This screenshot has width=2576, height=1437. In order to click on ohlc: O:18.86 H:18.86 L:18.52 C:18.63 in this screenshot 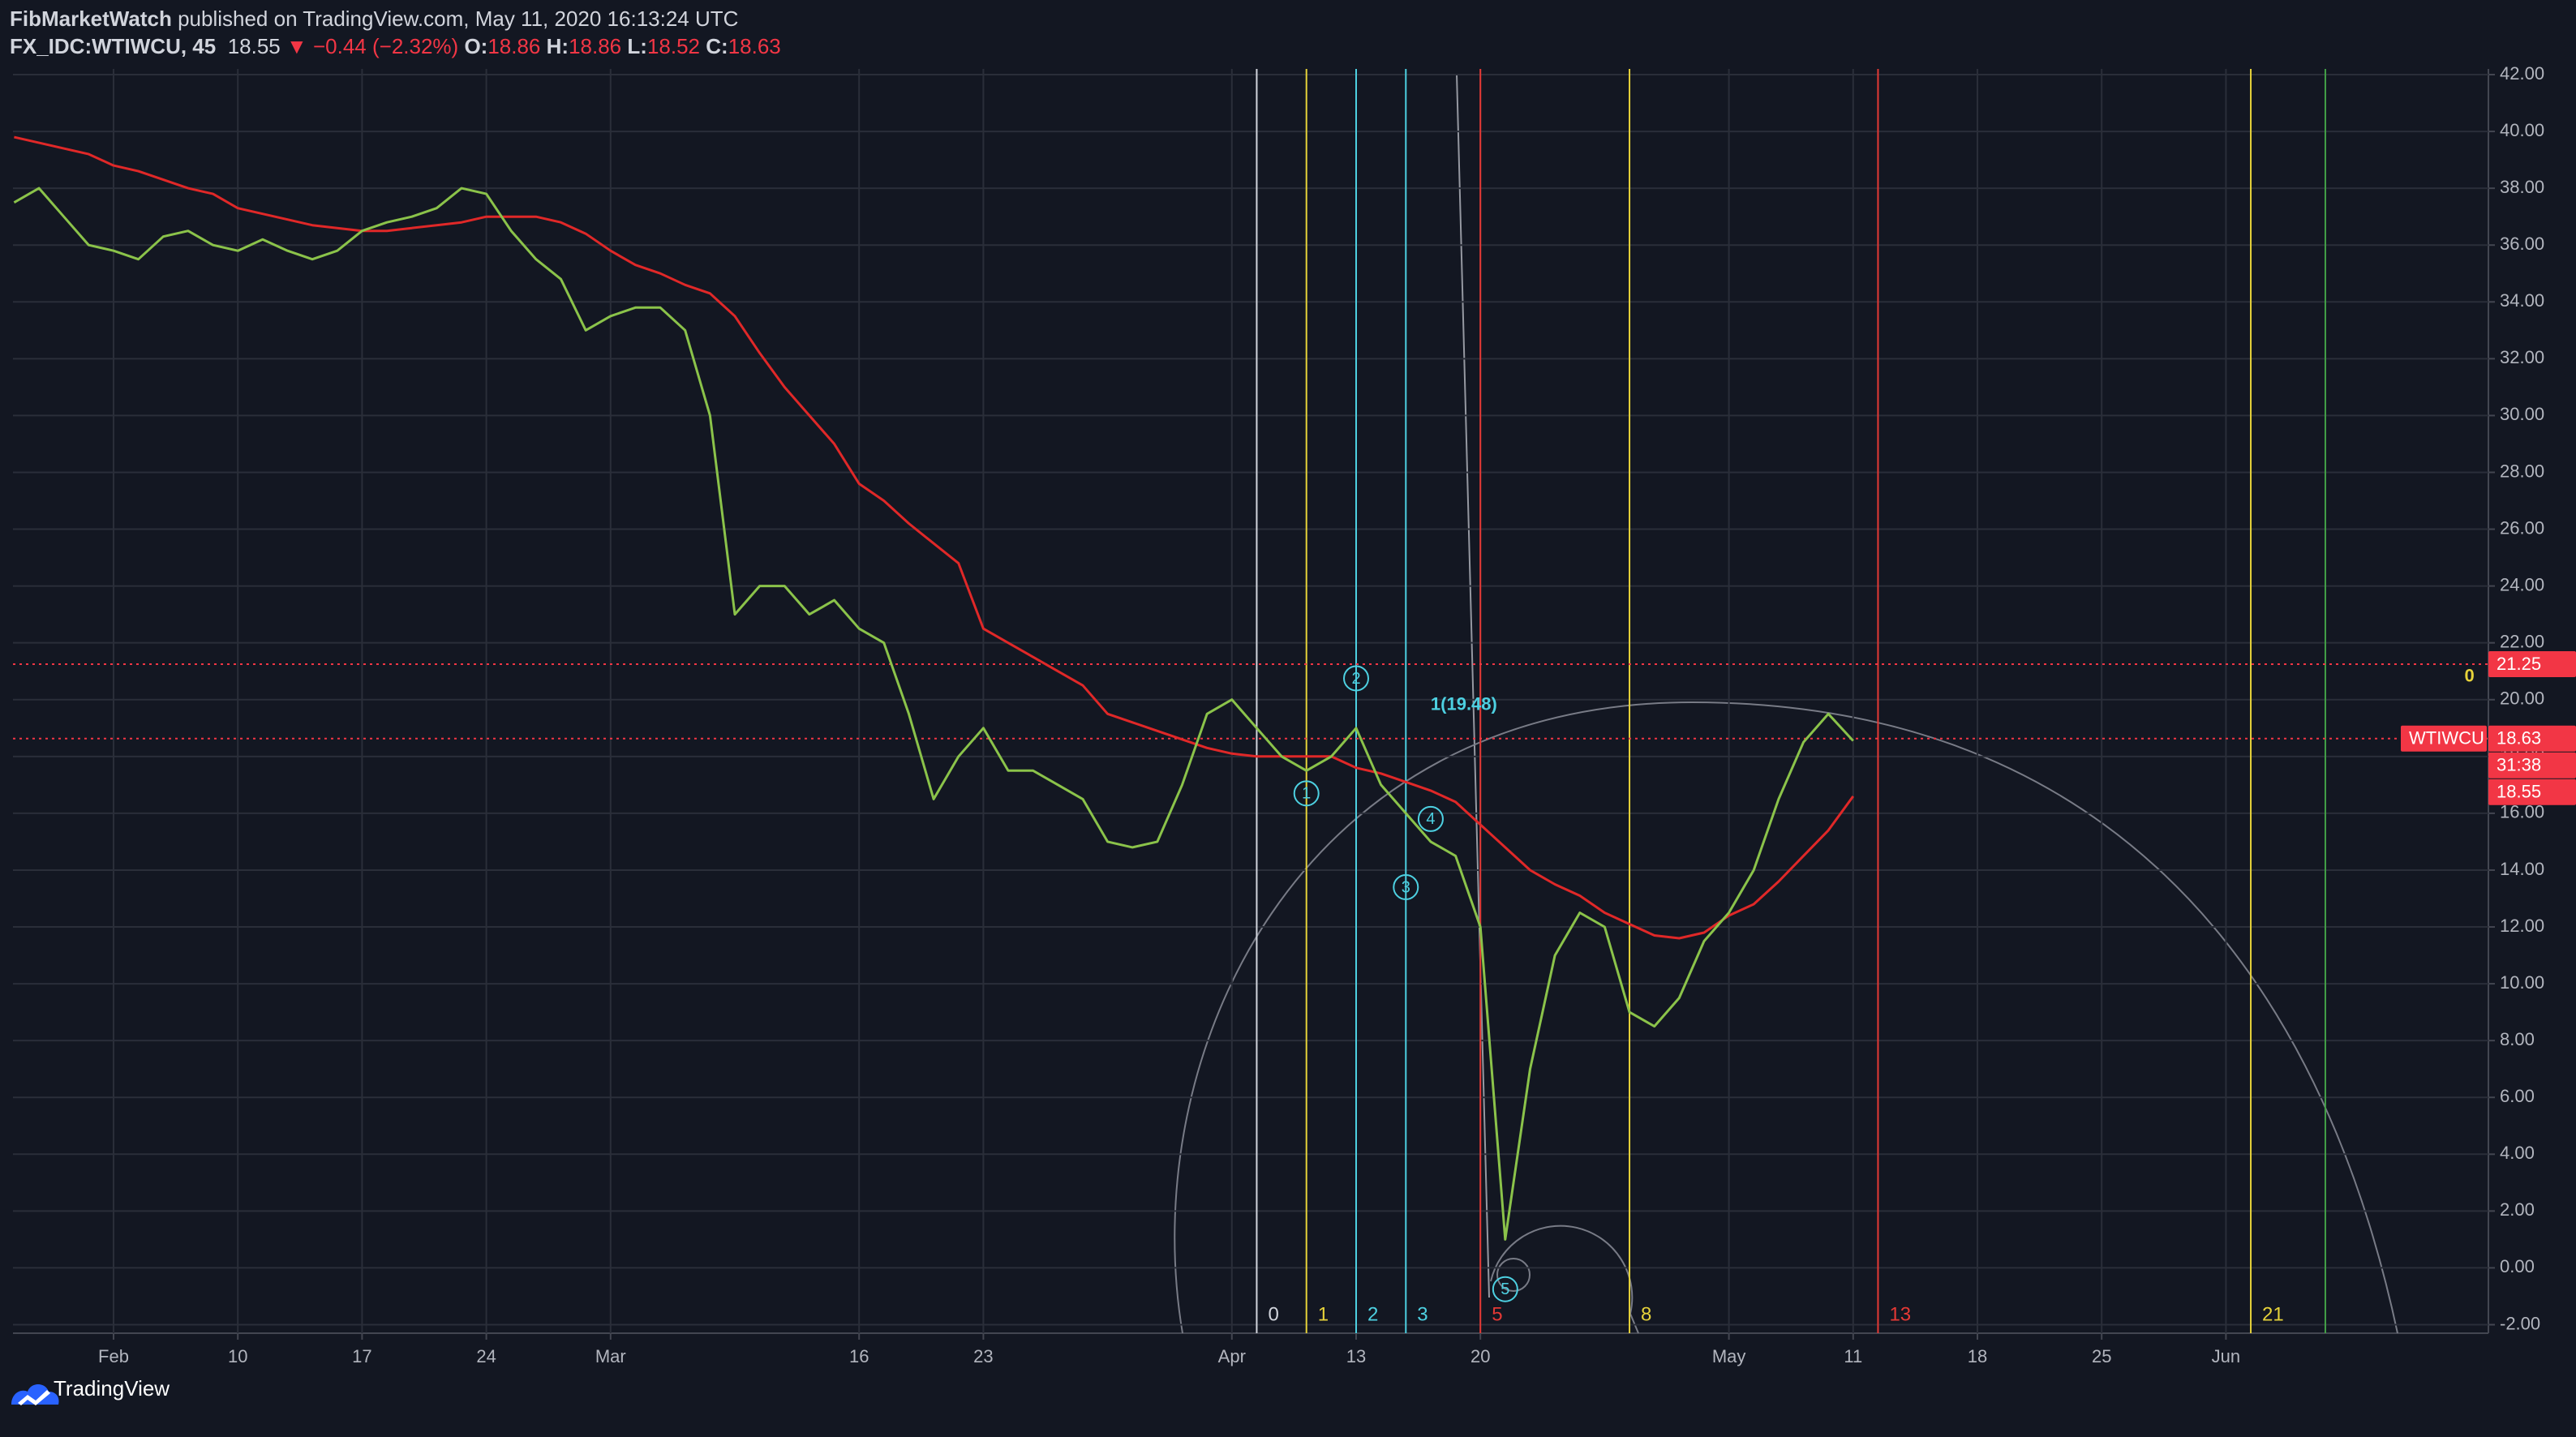, I will do `click(622, 46)`.